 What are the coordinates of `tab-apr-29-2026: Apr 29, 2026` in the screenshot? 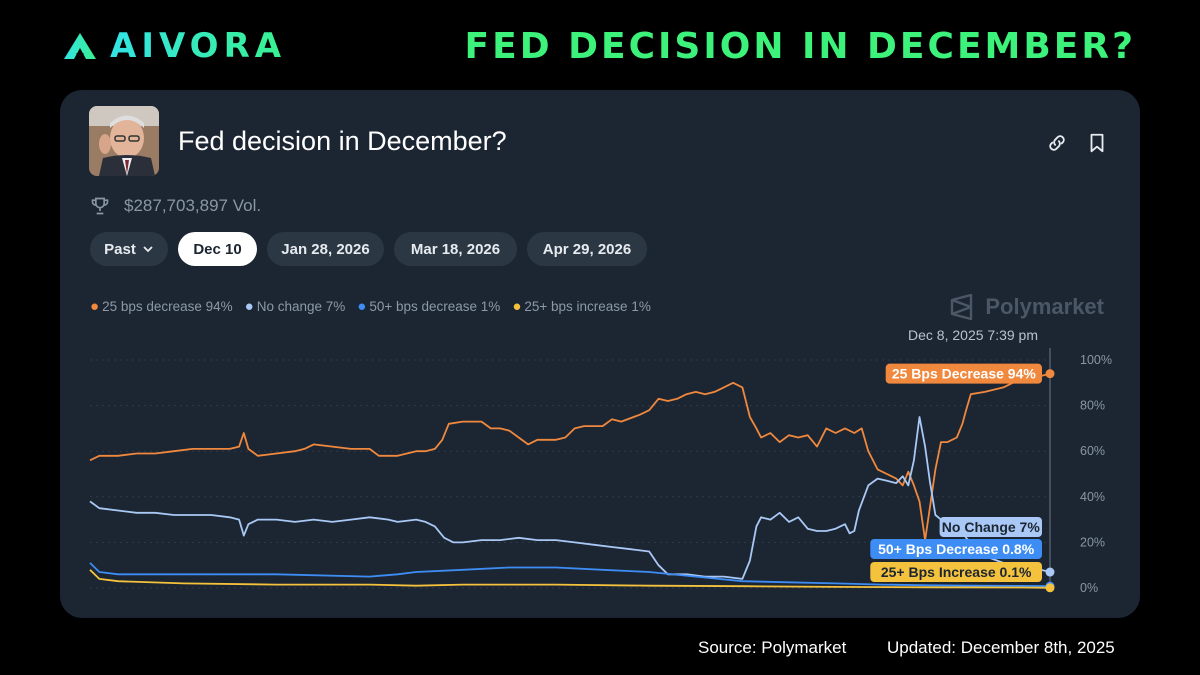 It's located at (587, 249).